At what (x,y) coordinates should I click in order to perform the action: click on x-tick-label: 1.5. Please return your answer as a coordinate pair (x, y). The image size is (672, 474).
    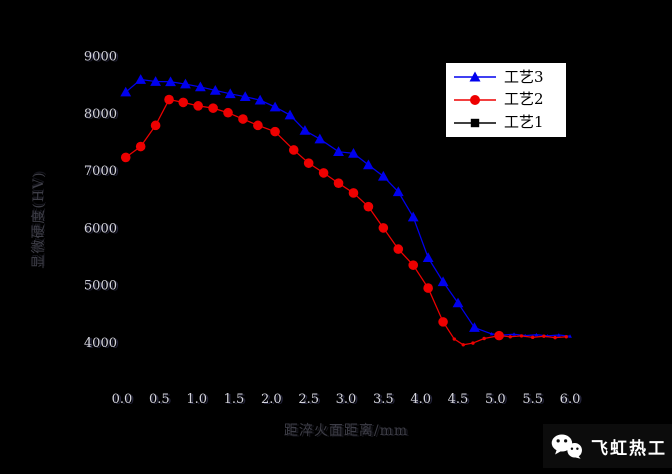
    Looking at the image, I should click on (234, 399).